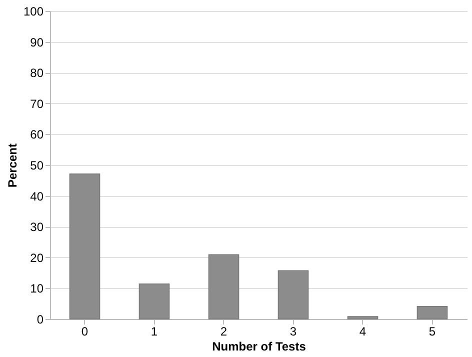 This screenshot has width=472, height=357. Describe the element at coordinates (40, 319) in the screenshot. I see `y-tick-label: 0` at that location.